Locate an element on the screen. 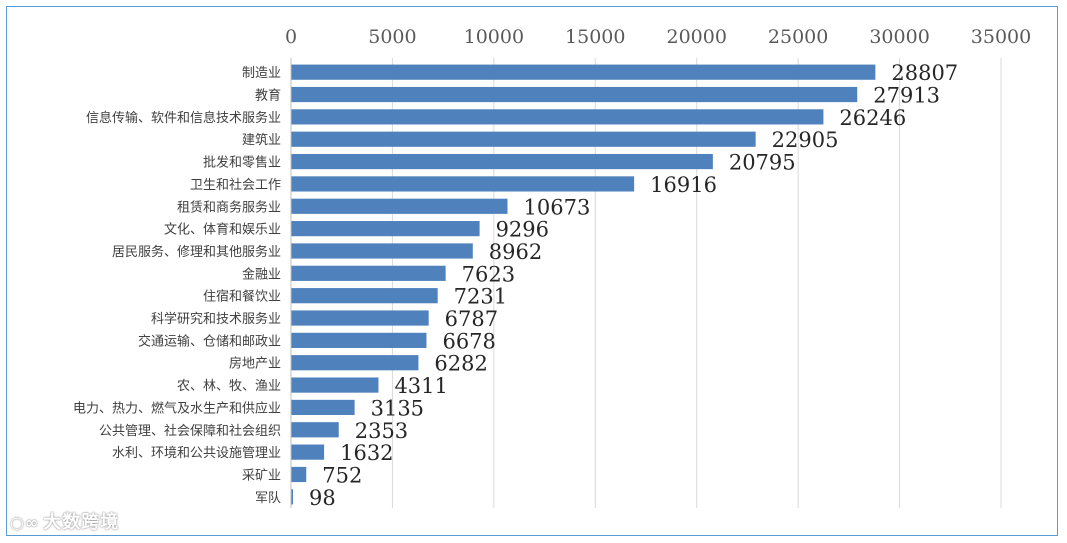 This screenshot has width=1067, height=543. value-label: 6282 is located at coordinates (460, 364).